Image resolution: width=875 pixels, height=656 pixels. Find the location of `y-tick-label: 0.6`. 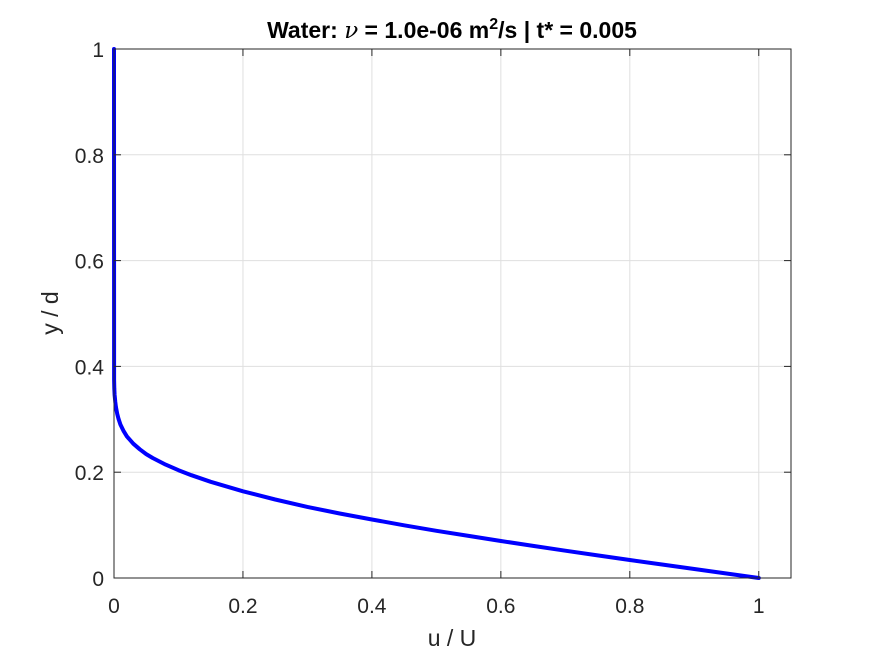

y-tick-label: 0.6 is located at coordinates (89, 262).